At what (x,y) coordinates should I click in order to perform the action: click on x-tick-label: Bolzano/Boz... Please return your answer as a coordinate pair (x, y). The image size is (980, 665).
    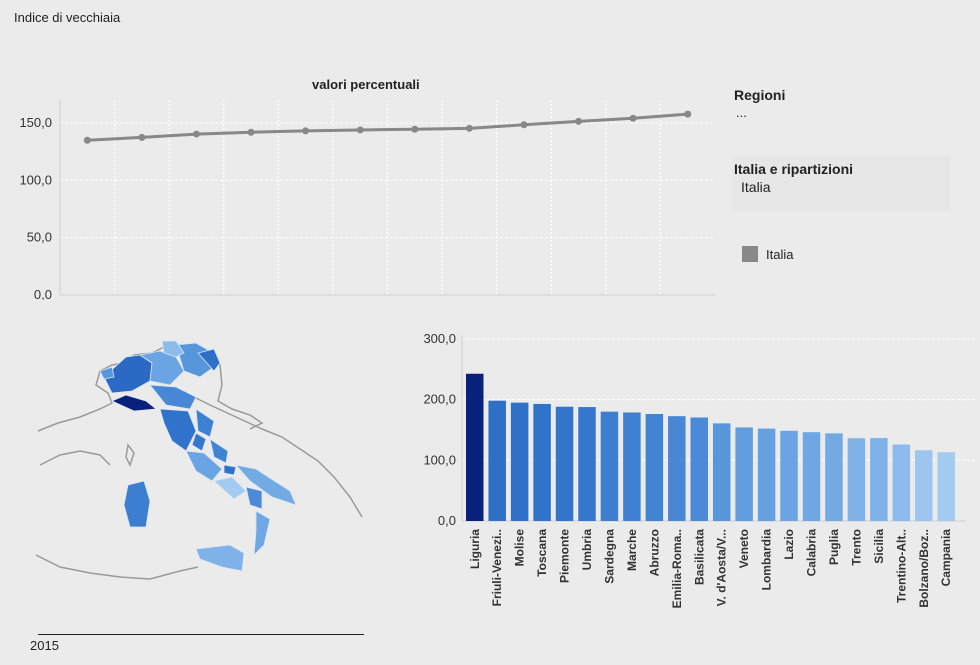
    Looking at the image, I should click on (924, 568).